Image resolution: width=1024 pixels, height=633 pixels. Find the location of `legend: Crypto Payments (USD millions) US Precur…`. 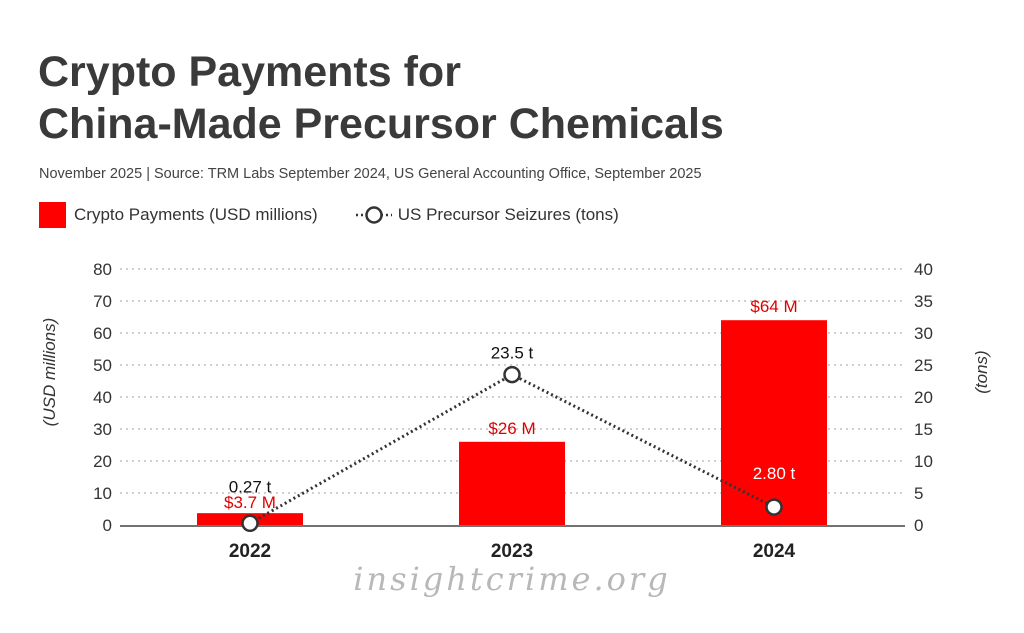

legend: Crypto Payments (USD millions) US Precur… is located at coordinates (329, 215).